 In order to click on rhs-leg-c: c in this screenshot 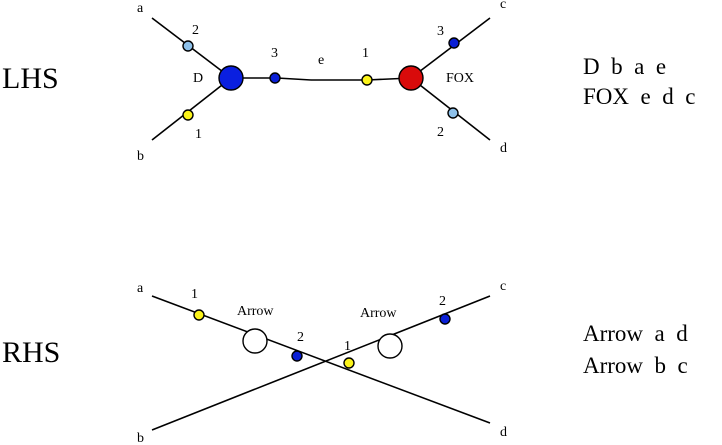, I will do `click(503, 286)`.